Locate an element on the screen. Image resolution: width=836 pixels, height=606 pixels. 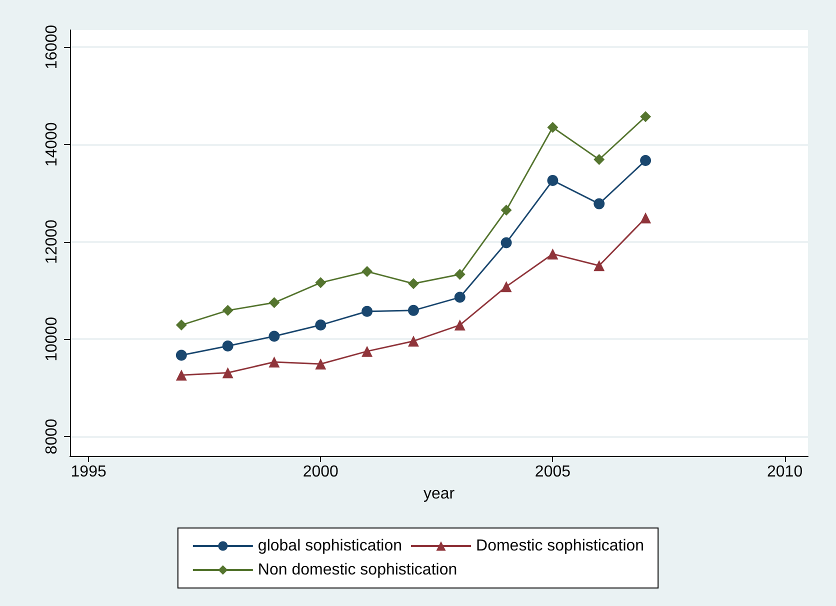
x-tick-label: 2000 is located at coordinates (320, 472).